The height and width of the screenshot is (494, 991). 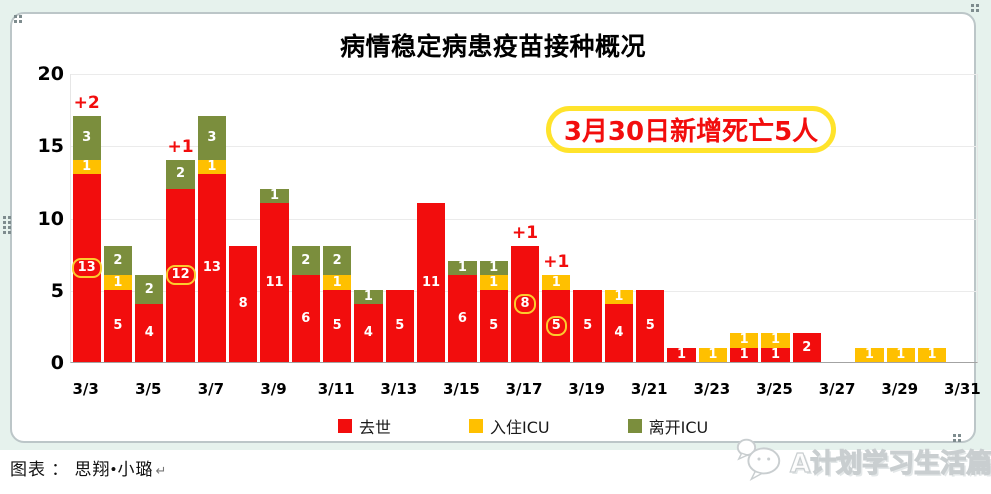 I want to click on bar-group-3/30: 1, so click(x=931, y=218).